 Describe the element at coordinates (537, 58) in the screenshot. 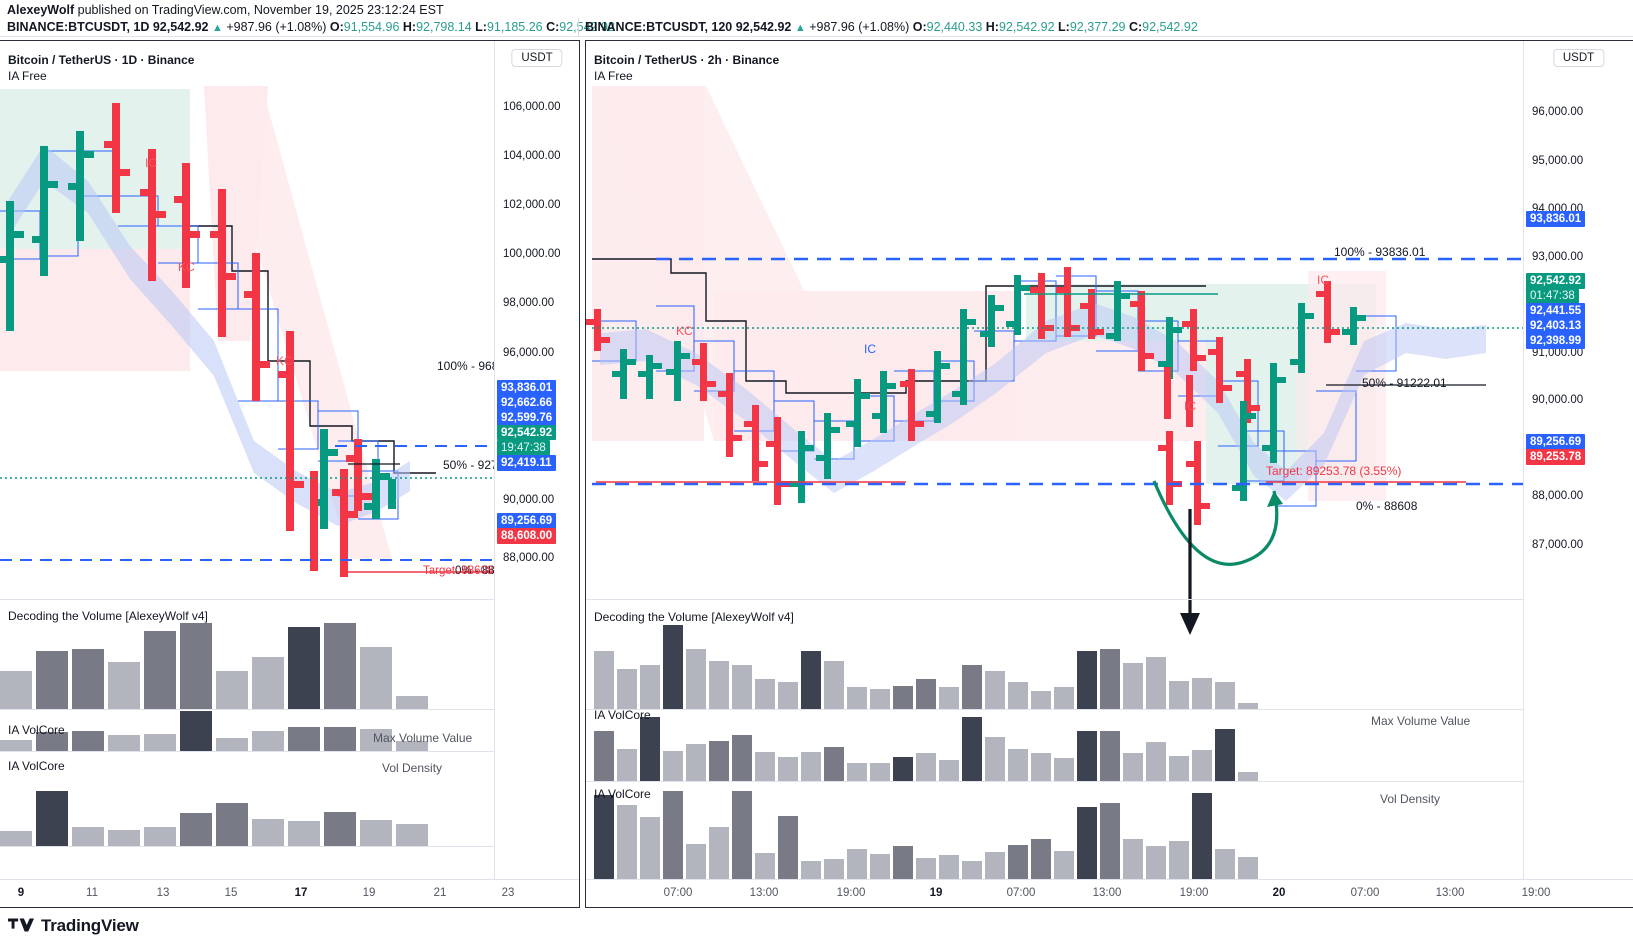

I see `left-axis-unit: USDT` at that location.